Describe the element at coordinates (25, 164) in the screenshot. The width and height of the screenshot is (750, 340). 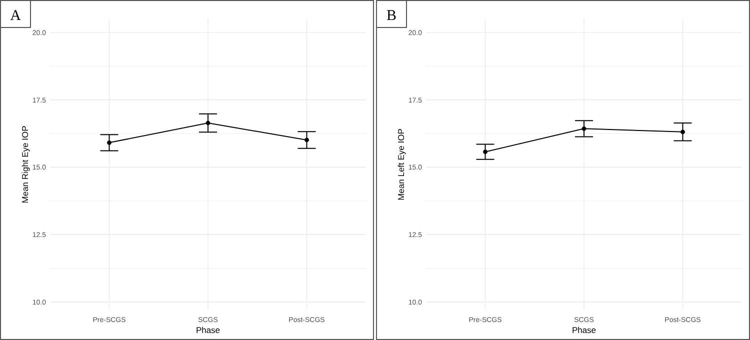
I see `y-axis-title: Mean Right Eye IOP` at that location.